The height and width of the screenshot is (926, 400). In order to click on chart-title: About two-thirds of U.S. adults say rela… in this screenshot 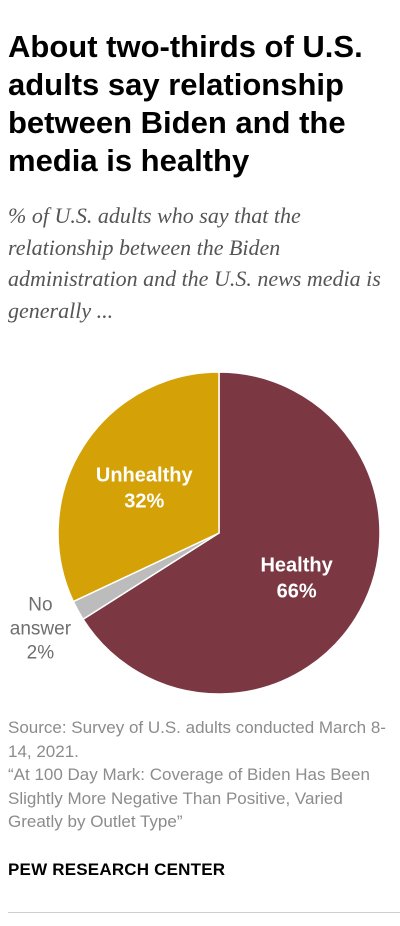, I will do `click(185, 103)`.